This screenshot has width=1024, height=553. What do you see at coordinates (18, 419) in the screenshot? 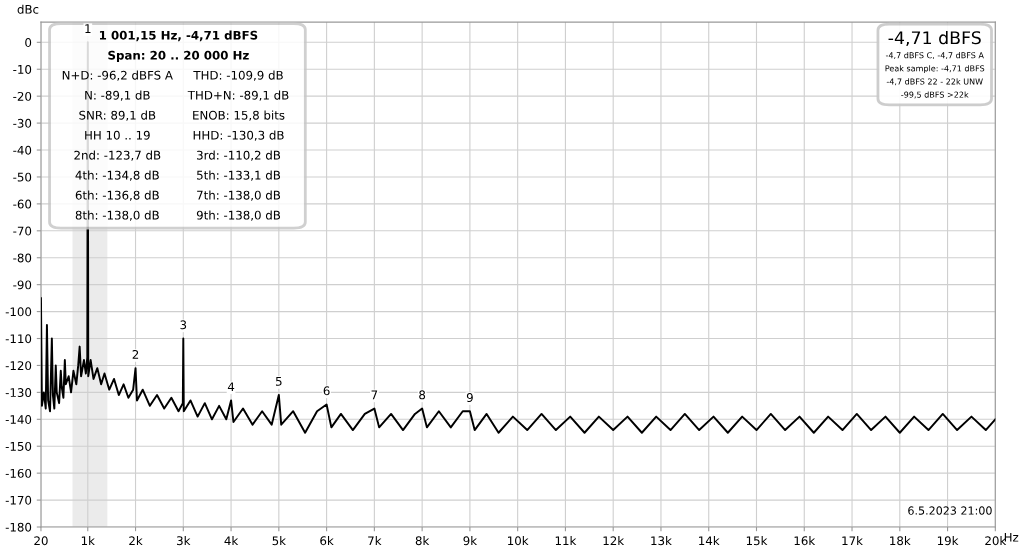
I see `y-tick-label: -140` at bounding box center [18, 419].